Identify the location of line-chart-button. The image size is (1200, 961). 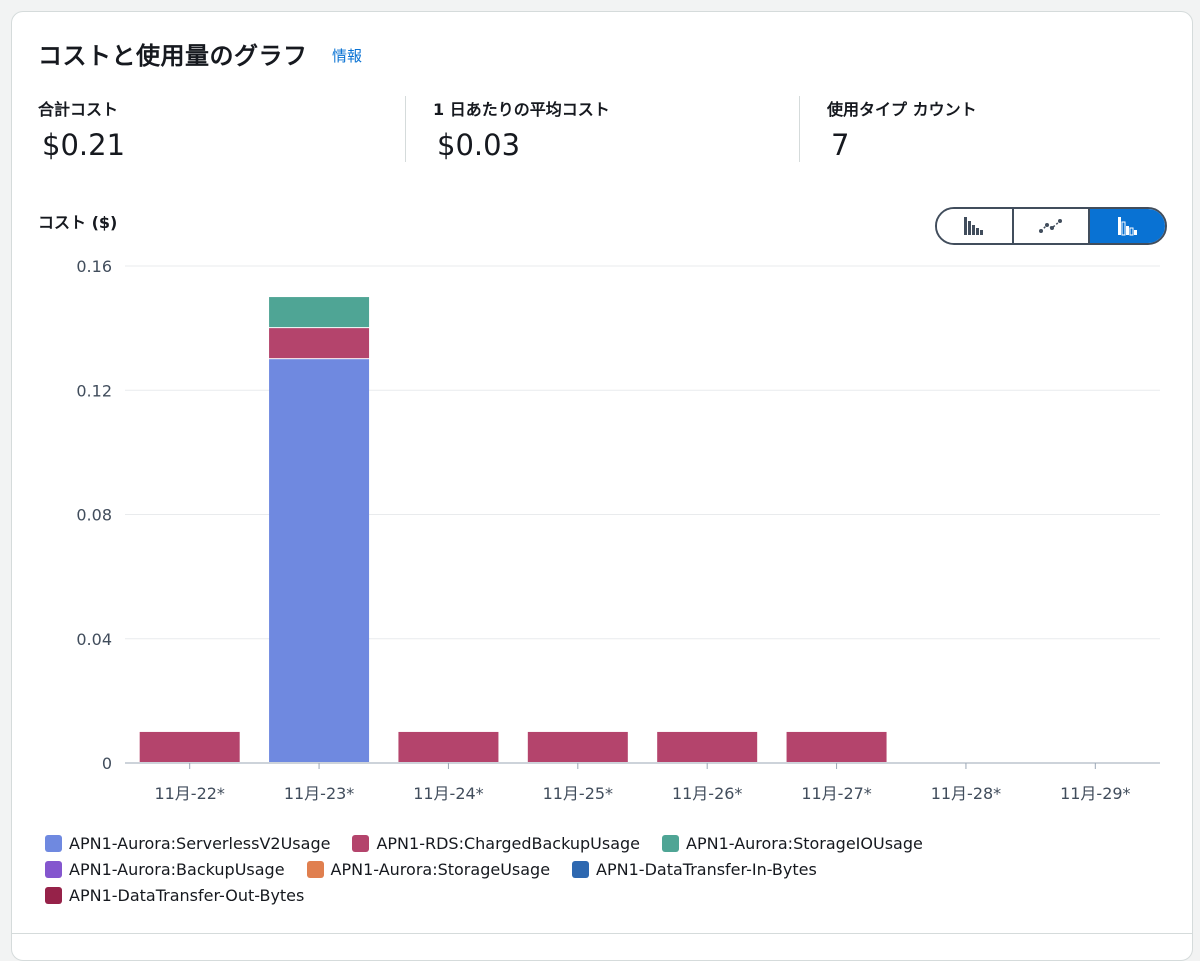
(1050, 226).